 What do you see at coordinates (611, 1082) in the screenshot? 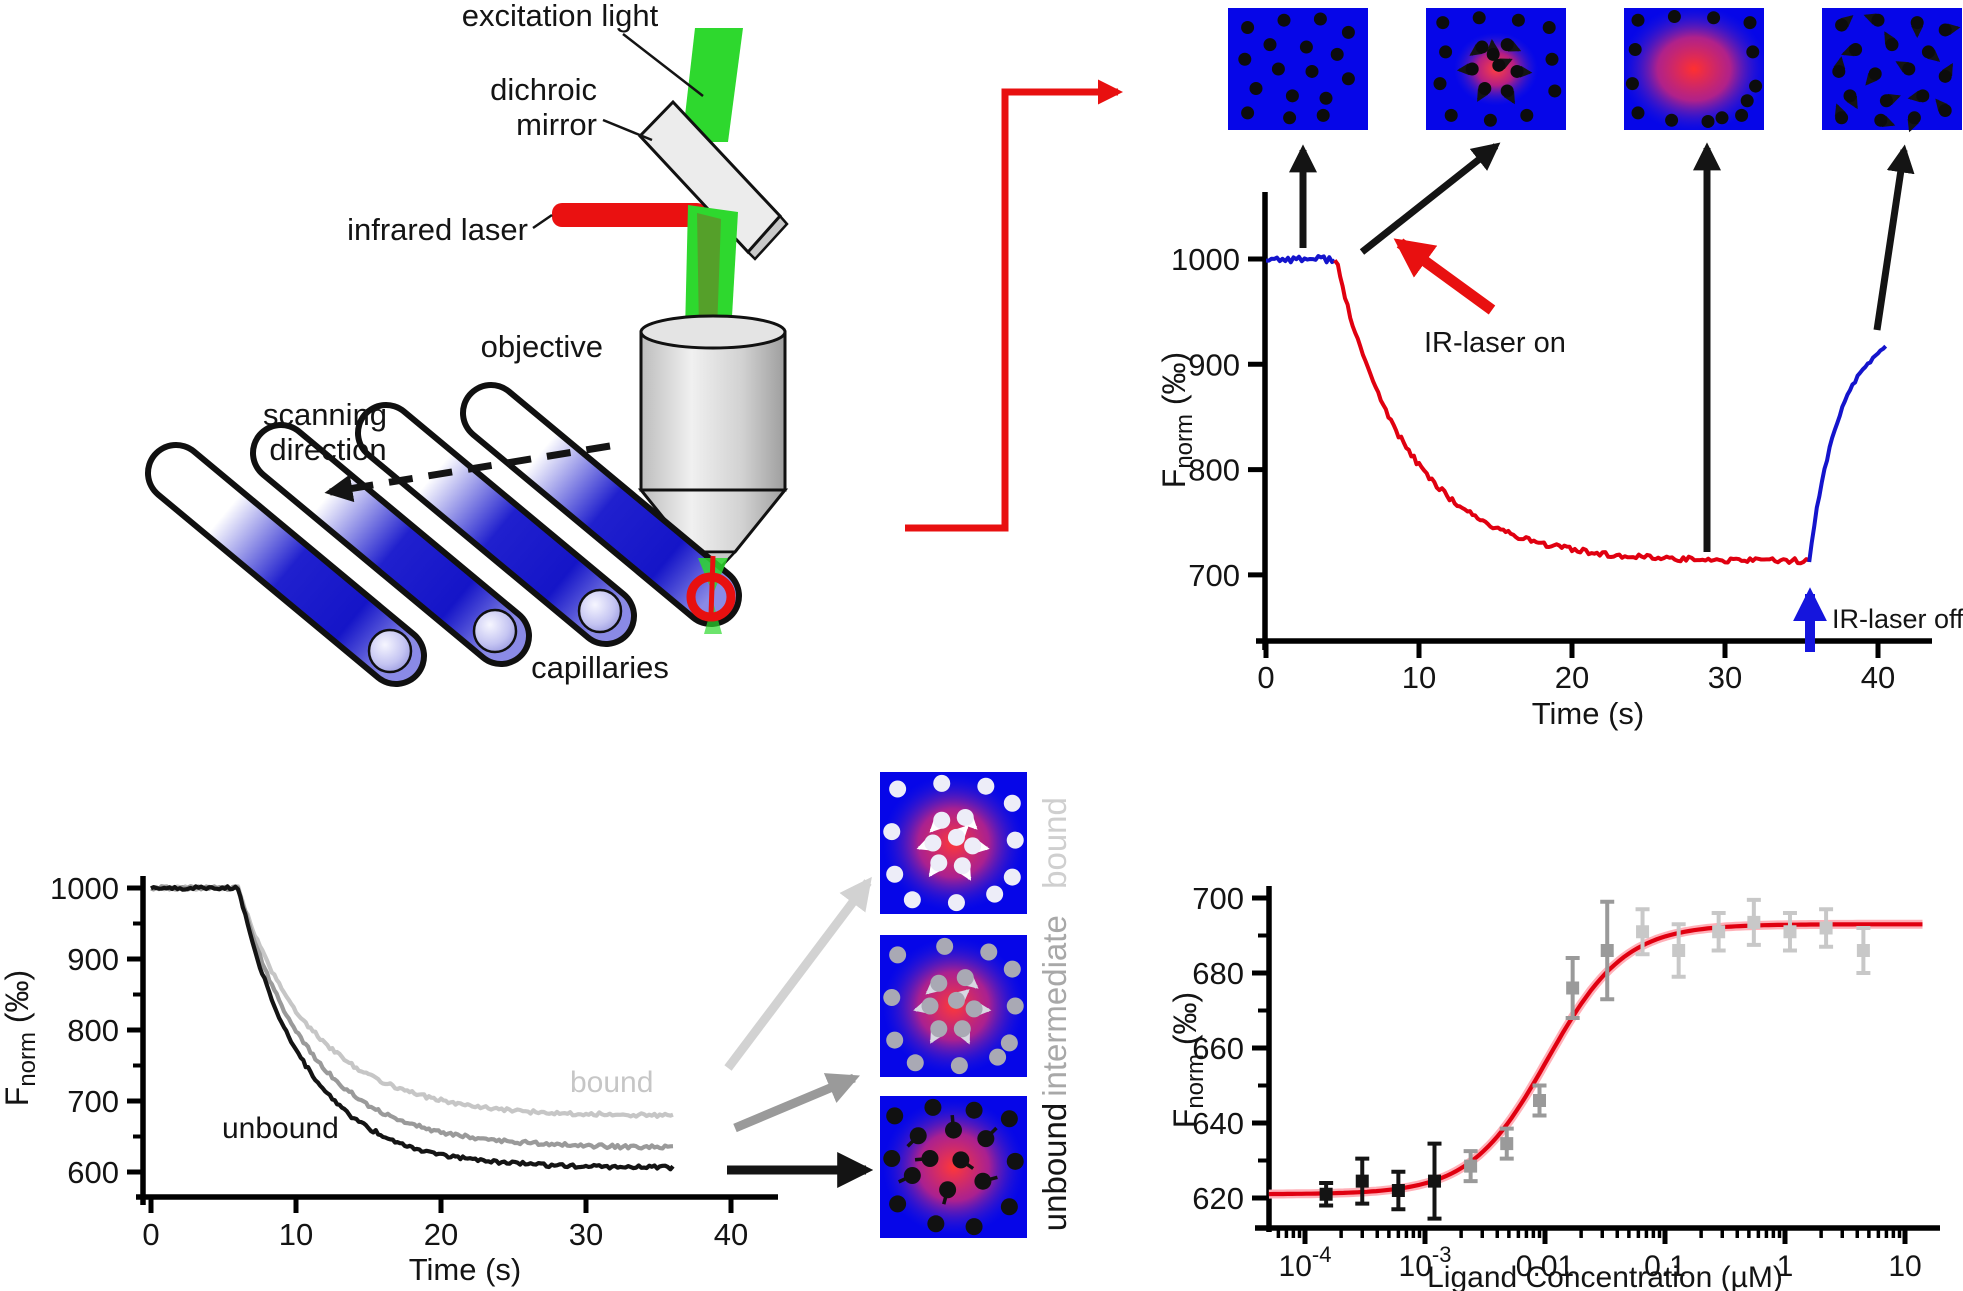
I see `curve-label-bound: bound` at bounding box center [611, 1082].